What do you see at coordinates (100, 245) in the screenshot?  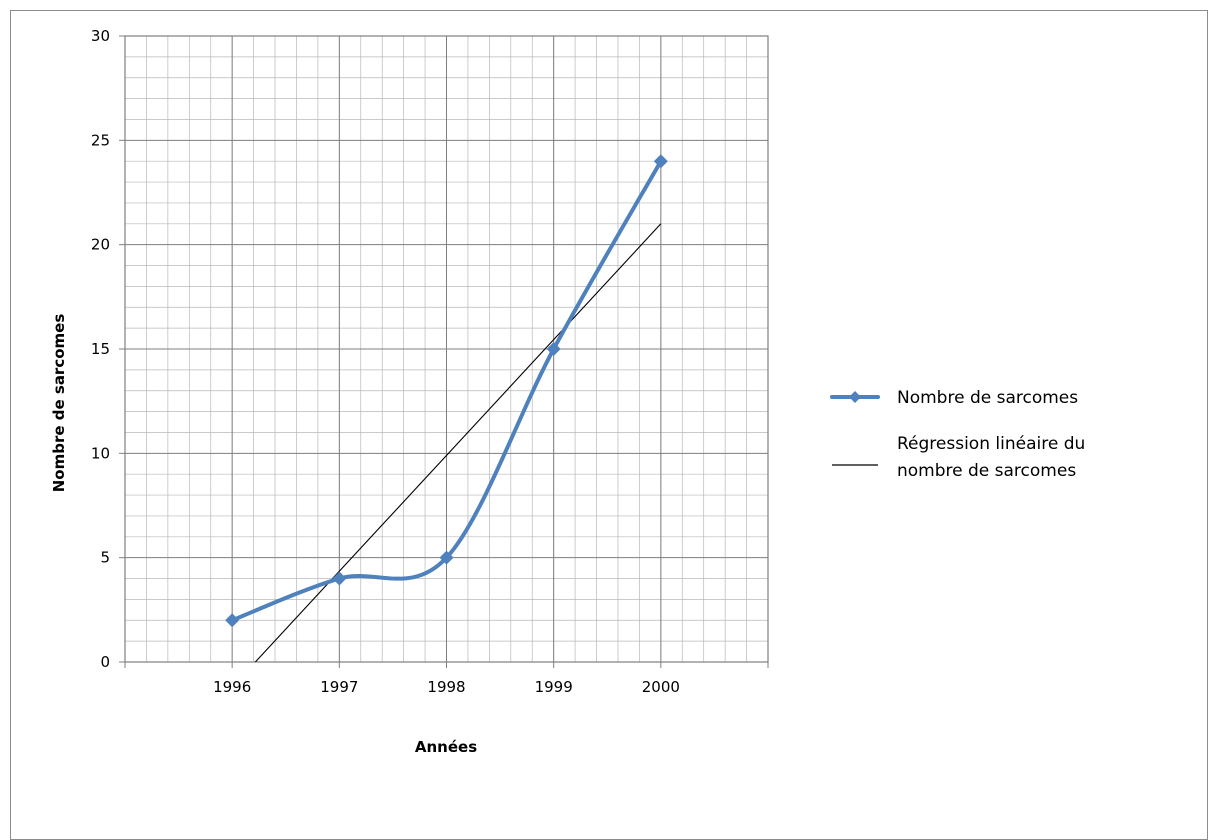 I see `y-tick-label: 20` at bounding box center [100, 245].